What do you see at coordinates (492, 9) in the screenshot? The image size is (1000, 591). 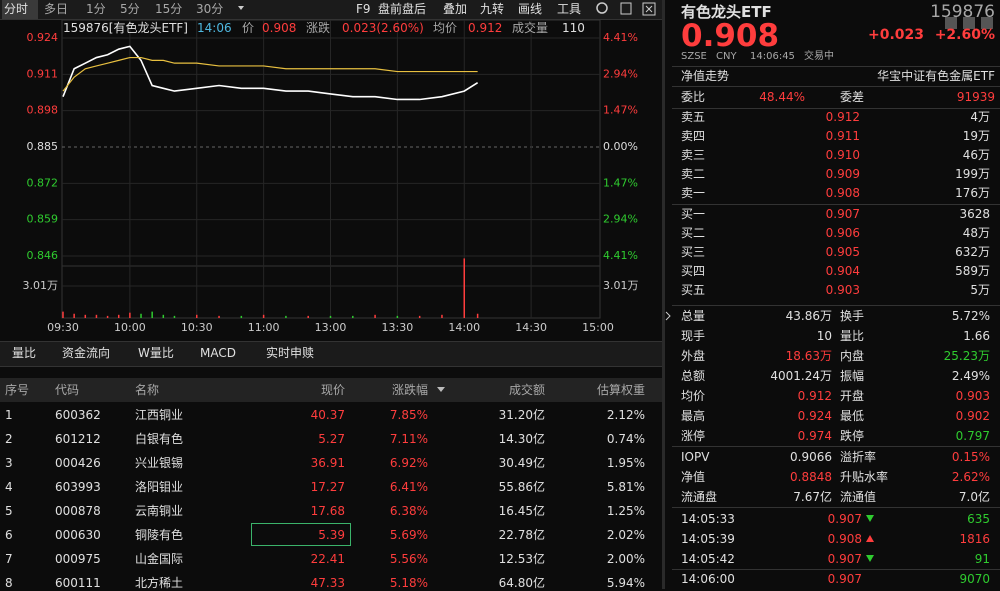 I see `tool-button: 九转` at bounding box center [492, 9].